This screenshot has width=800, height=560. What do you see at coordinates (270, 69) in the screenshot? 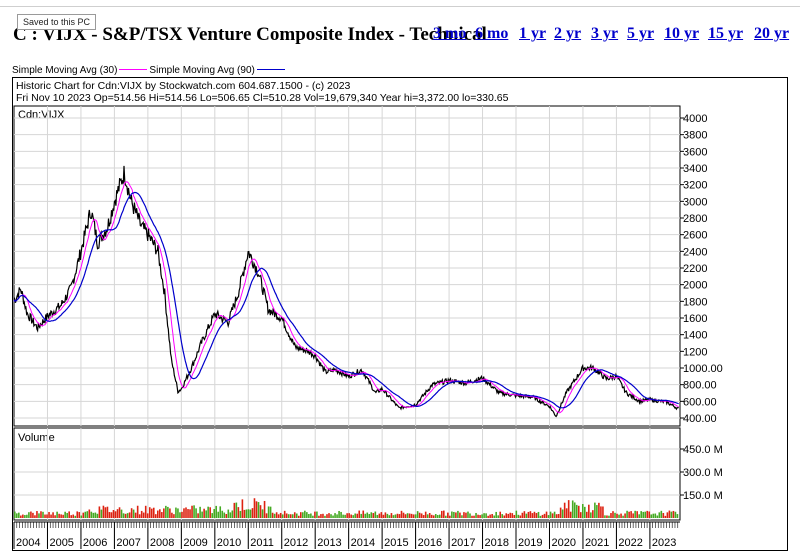
I see `legend-sma90-swatch` at bounding box center [270, 69].